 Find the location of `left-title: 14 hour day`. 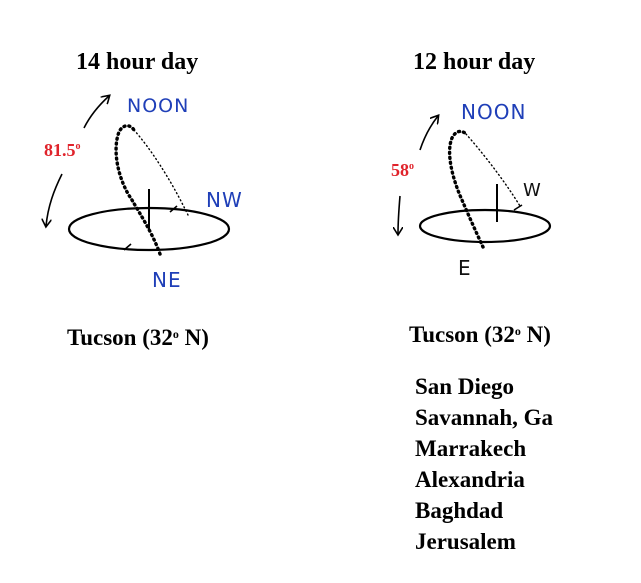

left-title: 14 hour day is located at coordinates (137, 62).